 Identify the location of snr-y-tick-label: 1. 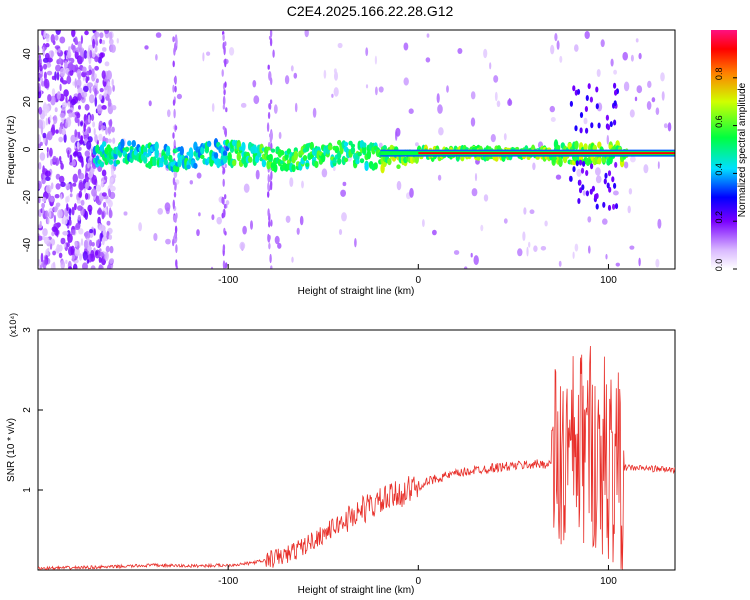
(27, 490).